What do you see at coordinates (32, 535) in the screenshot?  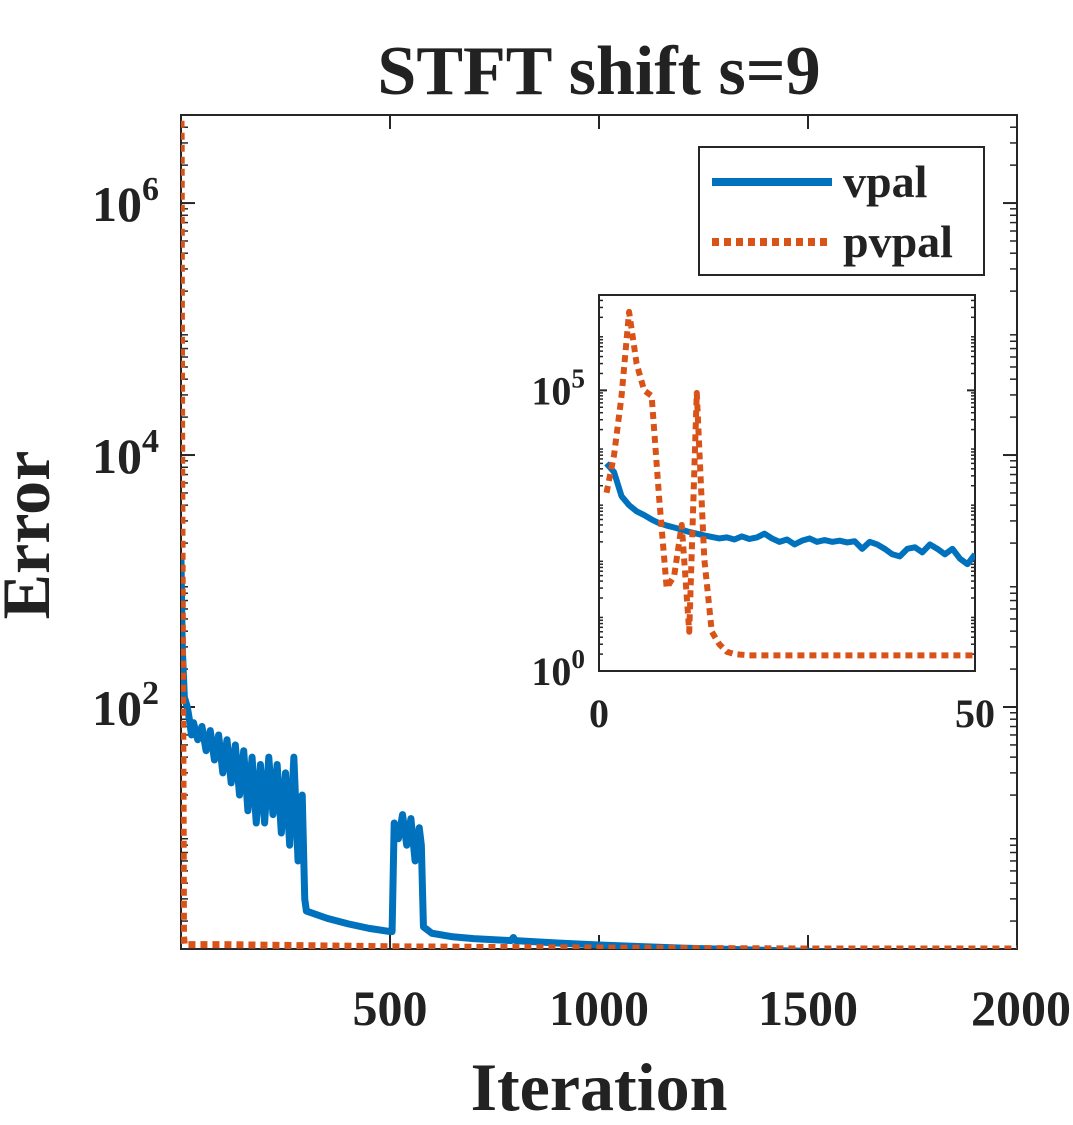 I see `y-axis-label: Error` at bounding box center [32, 535].